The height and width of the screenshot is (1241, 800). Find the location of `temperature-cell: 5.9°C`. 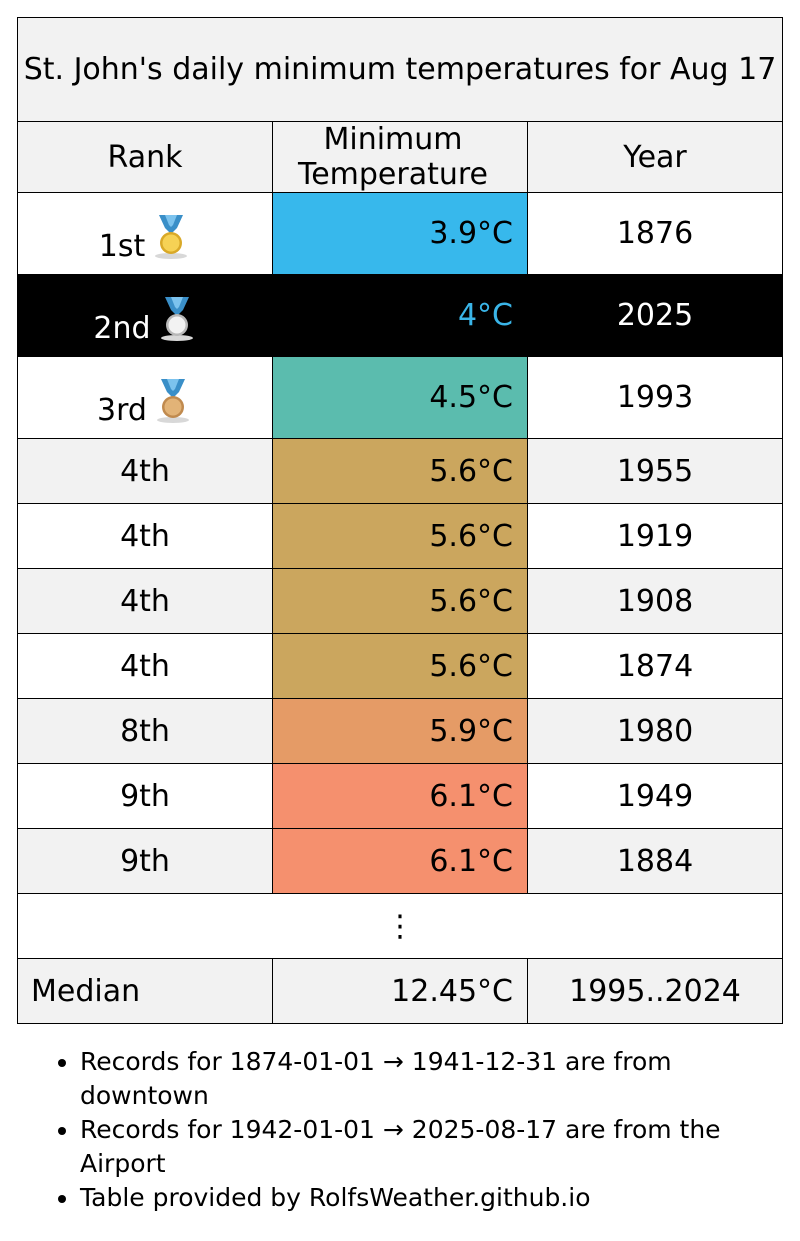

temperature-cell: 5.9°C is located at coordinates (400, 731).